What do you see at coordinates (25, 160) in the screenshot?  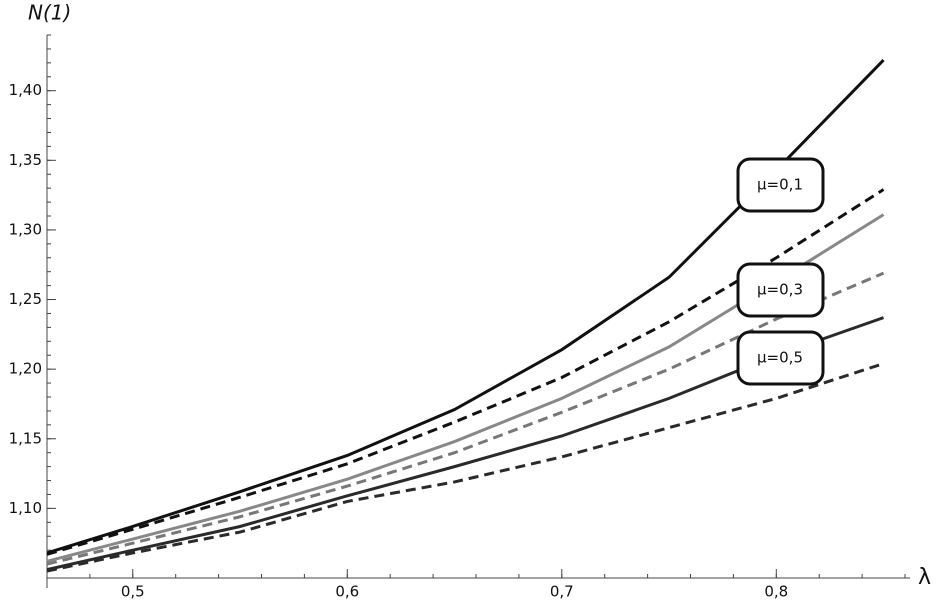 I see `y-tick-label: 1,35` at bounding box center [25, 160].